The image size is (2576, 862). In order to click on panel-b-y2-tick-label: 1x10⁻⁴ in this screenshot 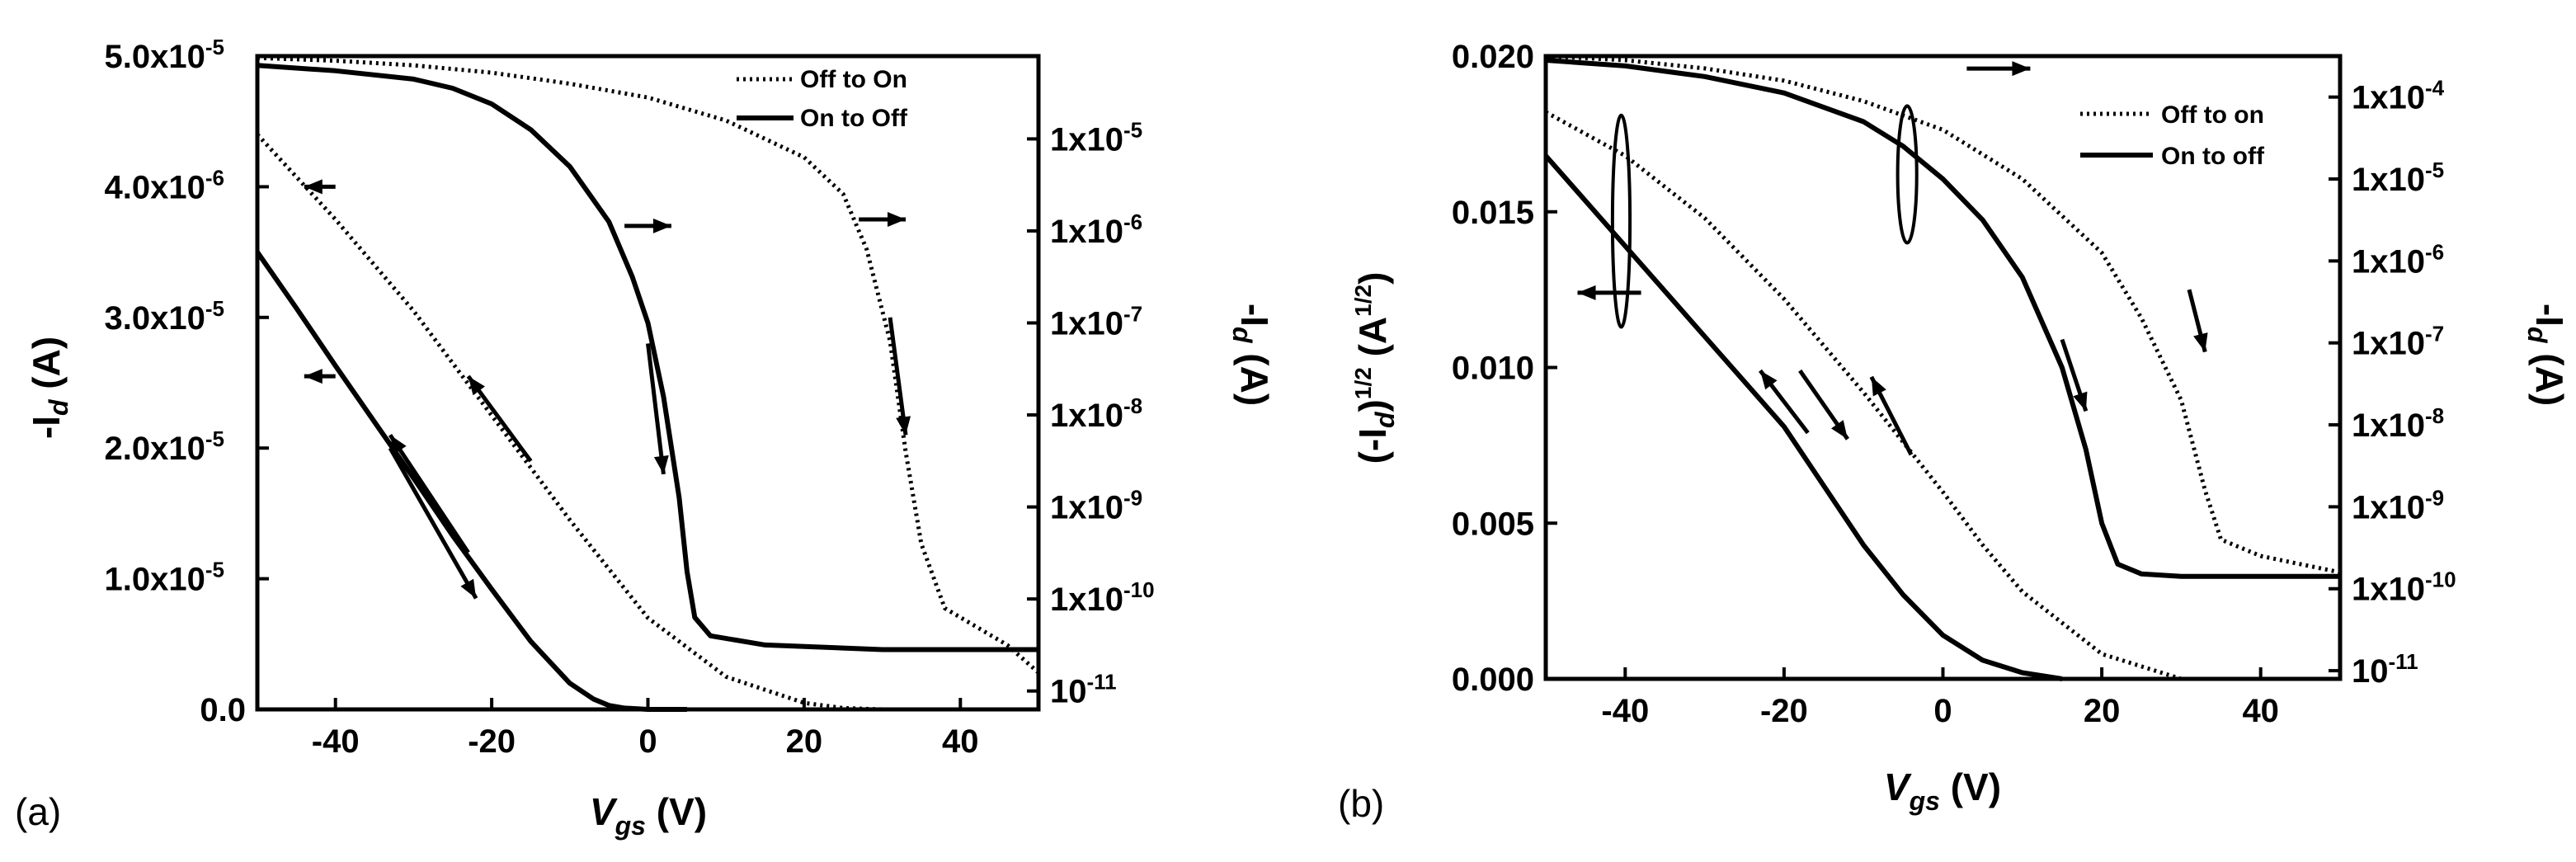, I will do `click(2398, 96)`.